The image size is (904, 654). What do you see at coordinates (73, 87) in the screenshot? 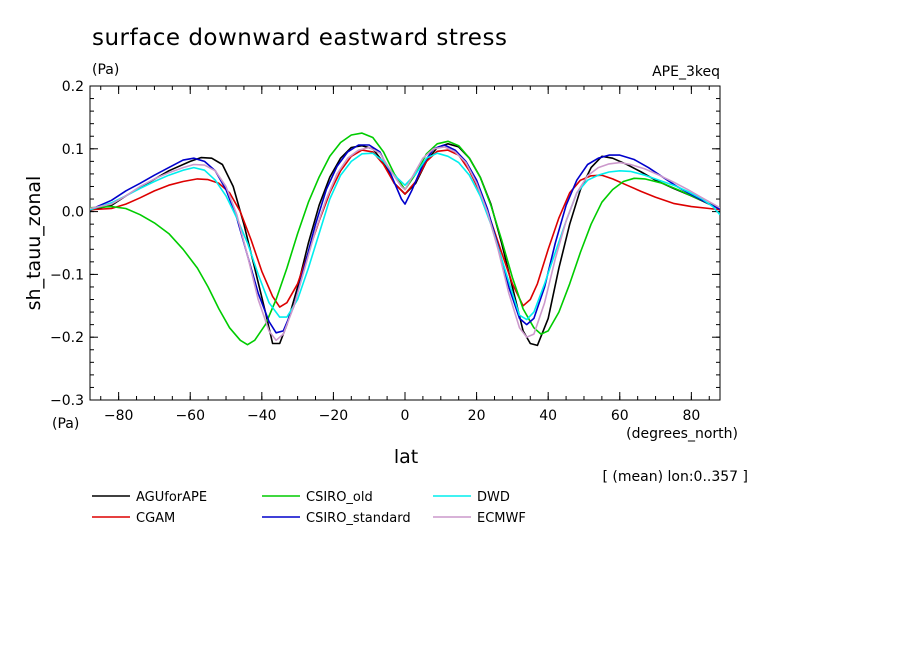
I see `y-tick-label: 0.2` at bounding box center [73, 87].